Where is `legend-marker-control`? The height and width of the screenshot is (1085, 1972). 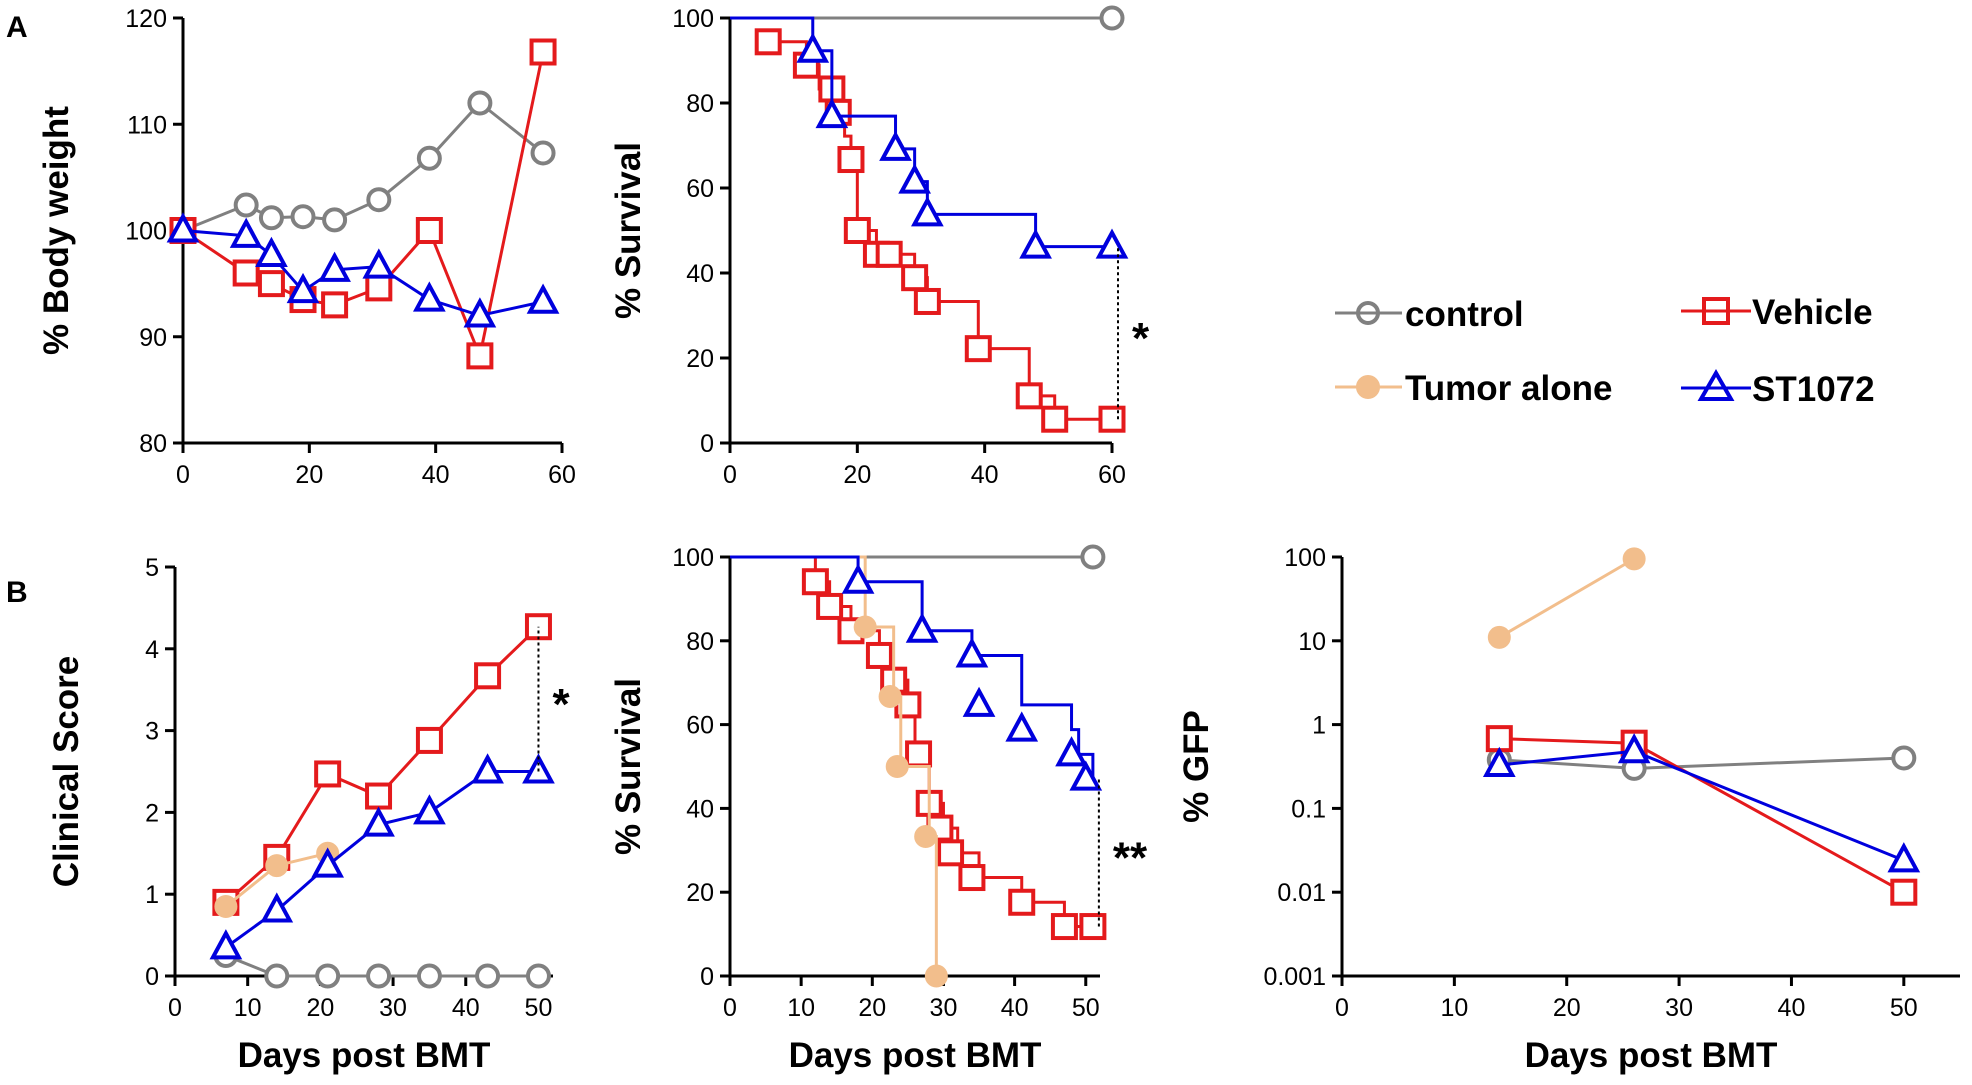 legend-marker-control is located at coordinates (1368, 313).